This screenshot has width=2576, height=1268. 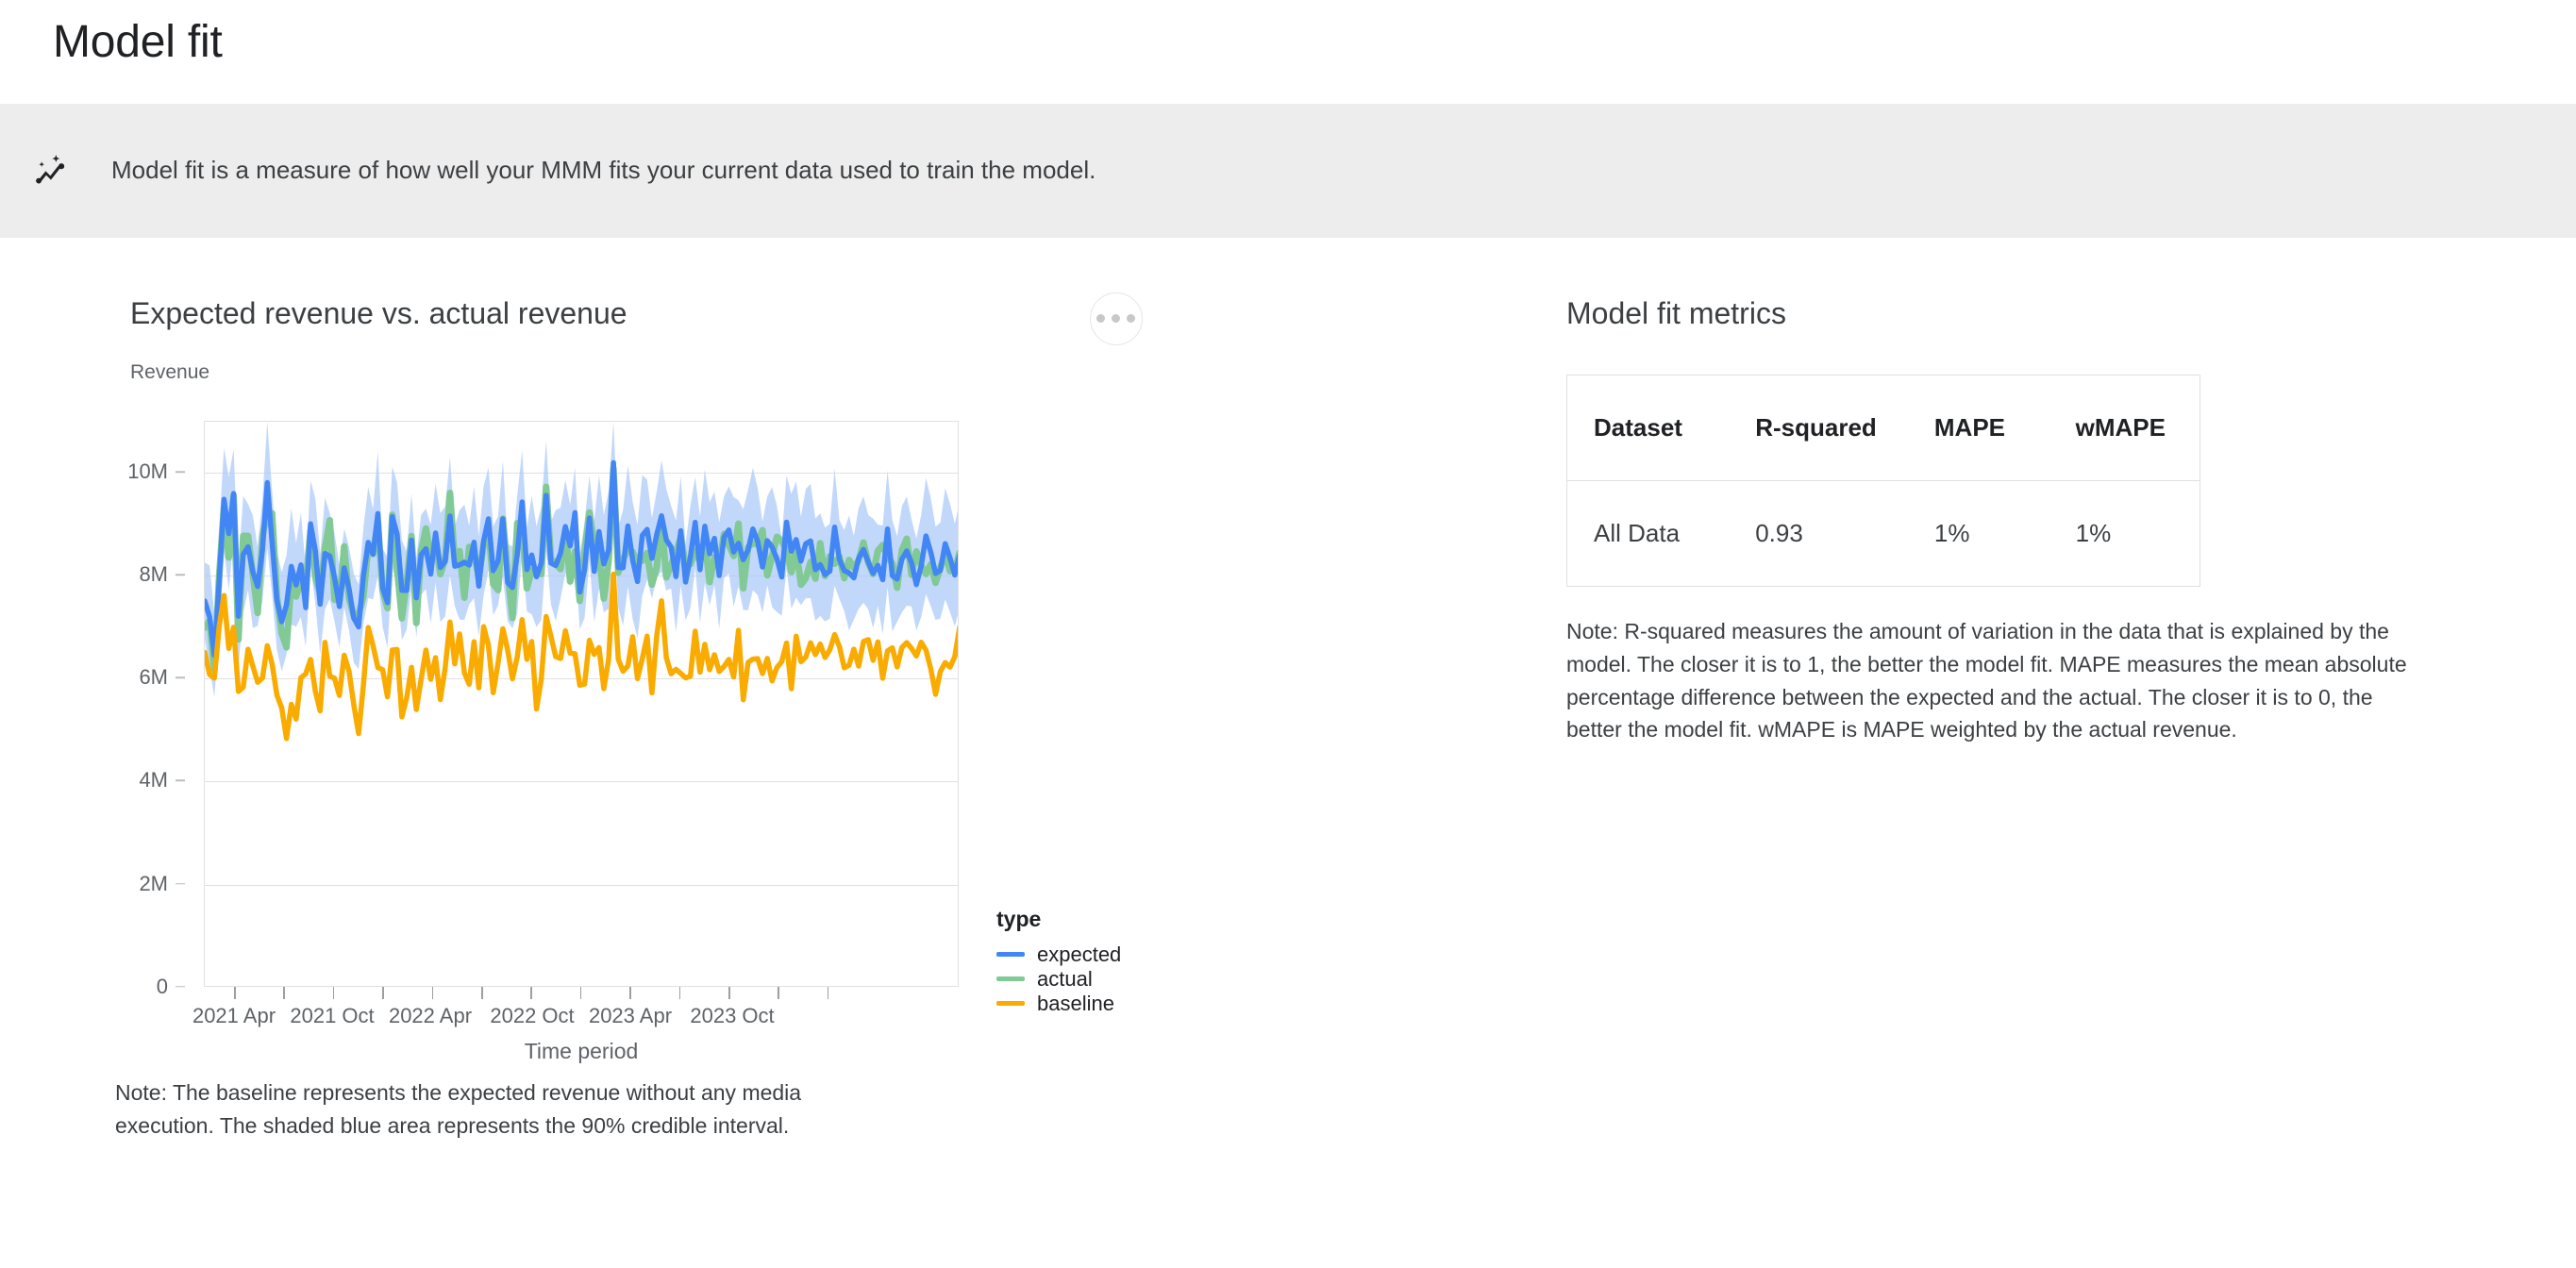 What do you see at coordinates (92, 709) in the screenshot?
I see `y-axis: 0 2M 4M 6M 8M 10M` at bounding box center [92, 709].